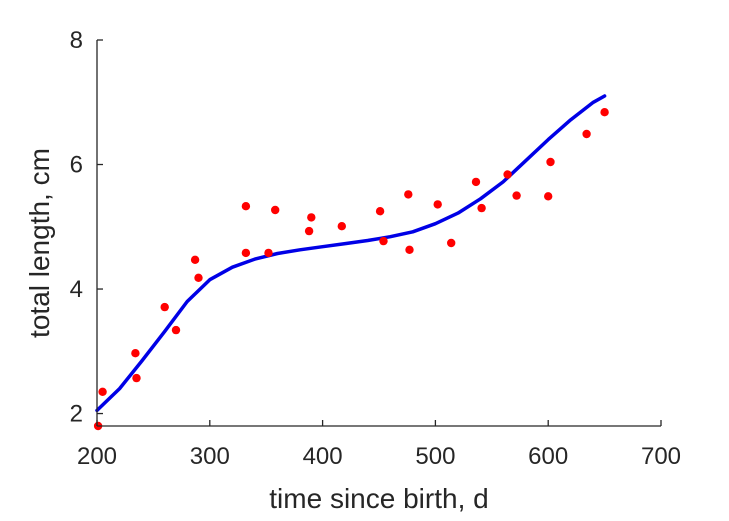 The image size is (729, 521). What do you see at coordinates (548, 456) in the screenshot?
I see `x-tick-label: 600` at bounding box center [548, 456].